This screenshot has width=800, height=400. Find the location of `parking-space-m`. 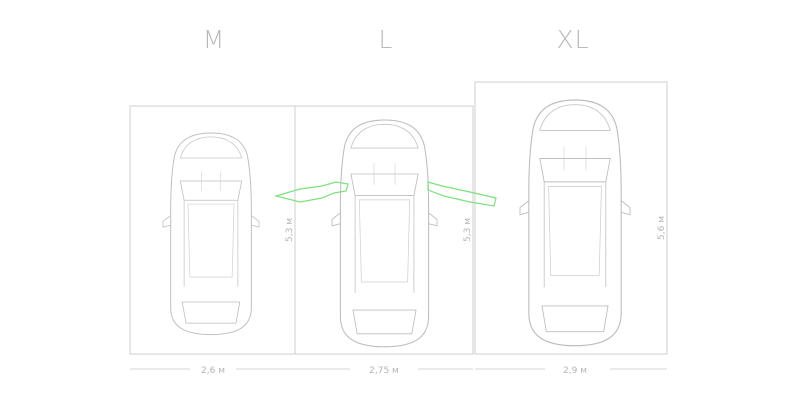

parking-space-m is located at coordinates (212, 230).